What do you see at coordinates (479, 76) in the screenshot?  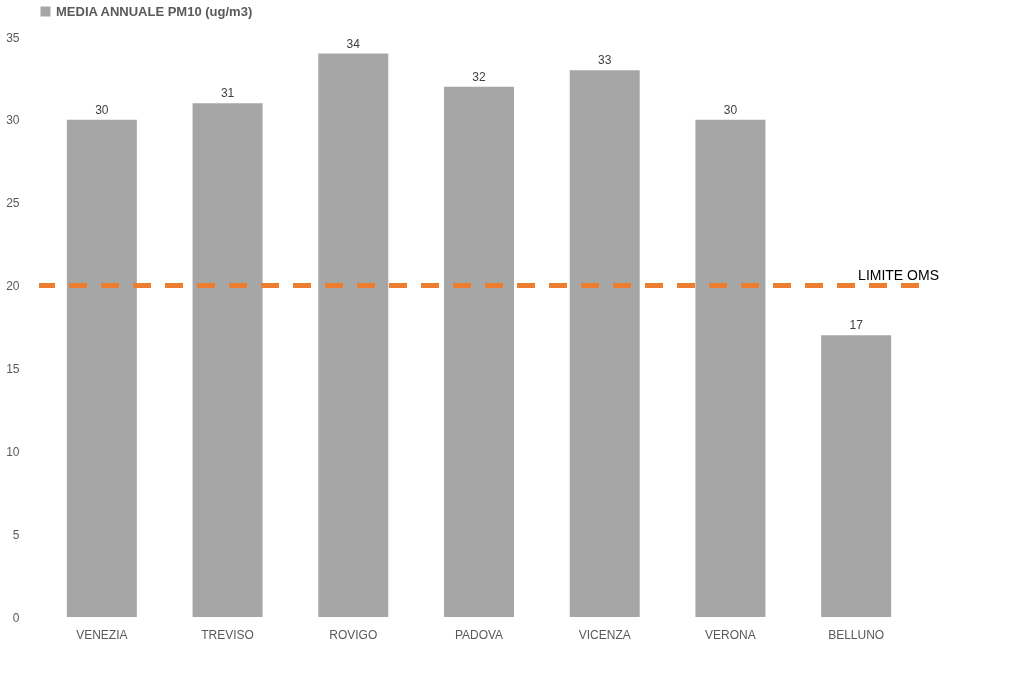 I see `data-label: 32` at bounding box center [479, 76].